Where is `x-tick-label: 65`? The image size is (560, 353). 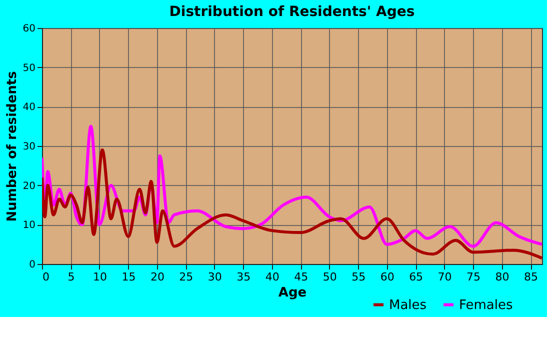
x-tick-label: 65 is located at coordinates (416, 277).